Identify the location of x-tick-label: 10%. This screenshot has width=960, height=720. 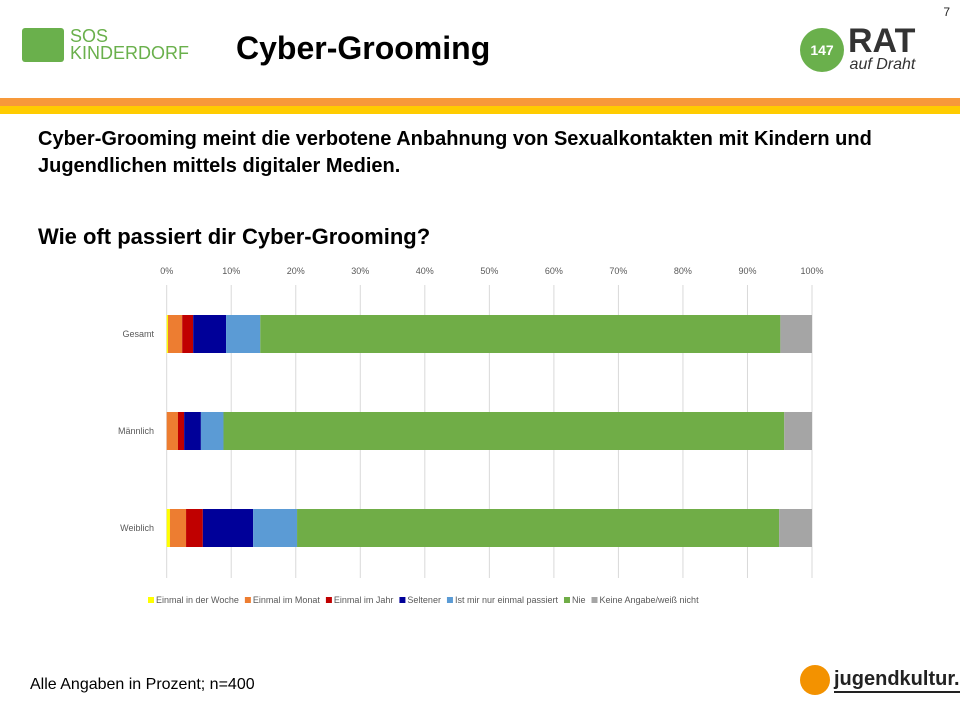
(231, 271).